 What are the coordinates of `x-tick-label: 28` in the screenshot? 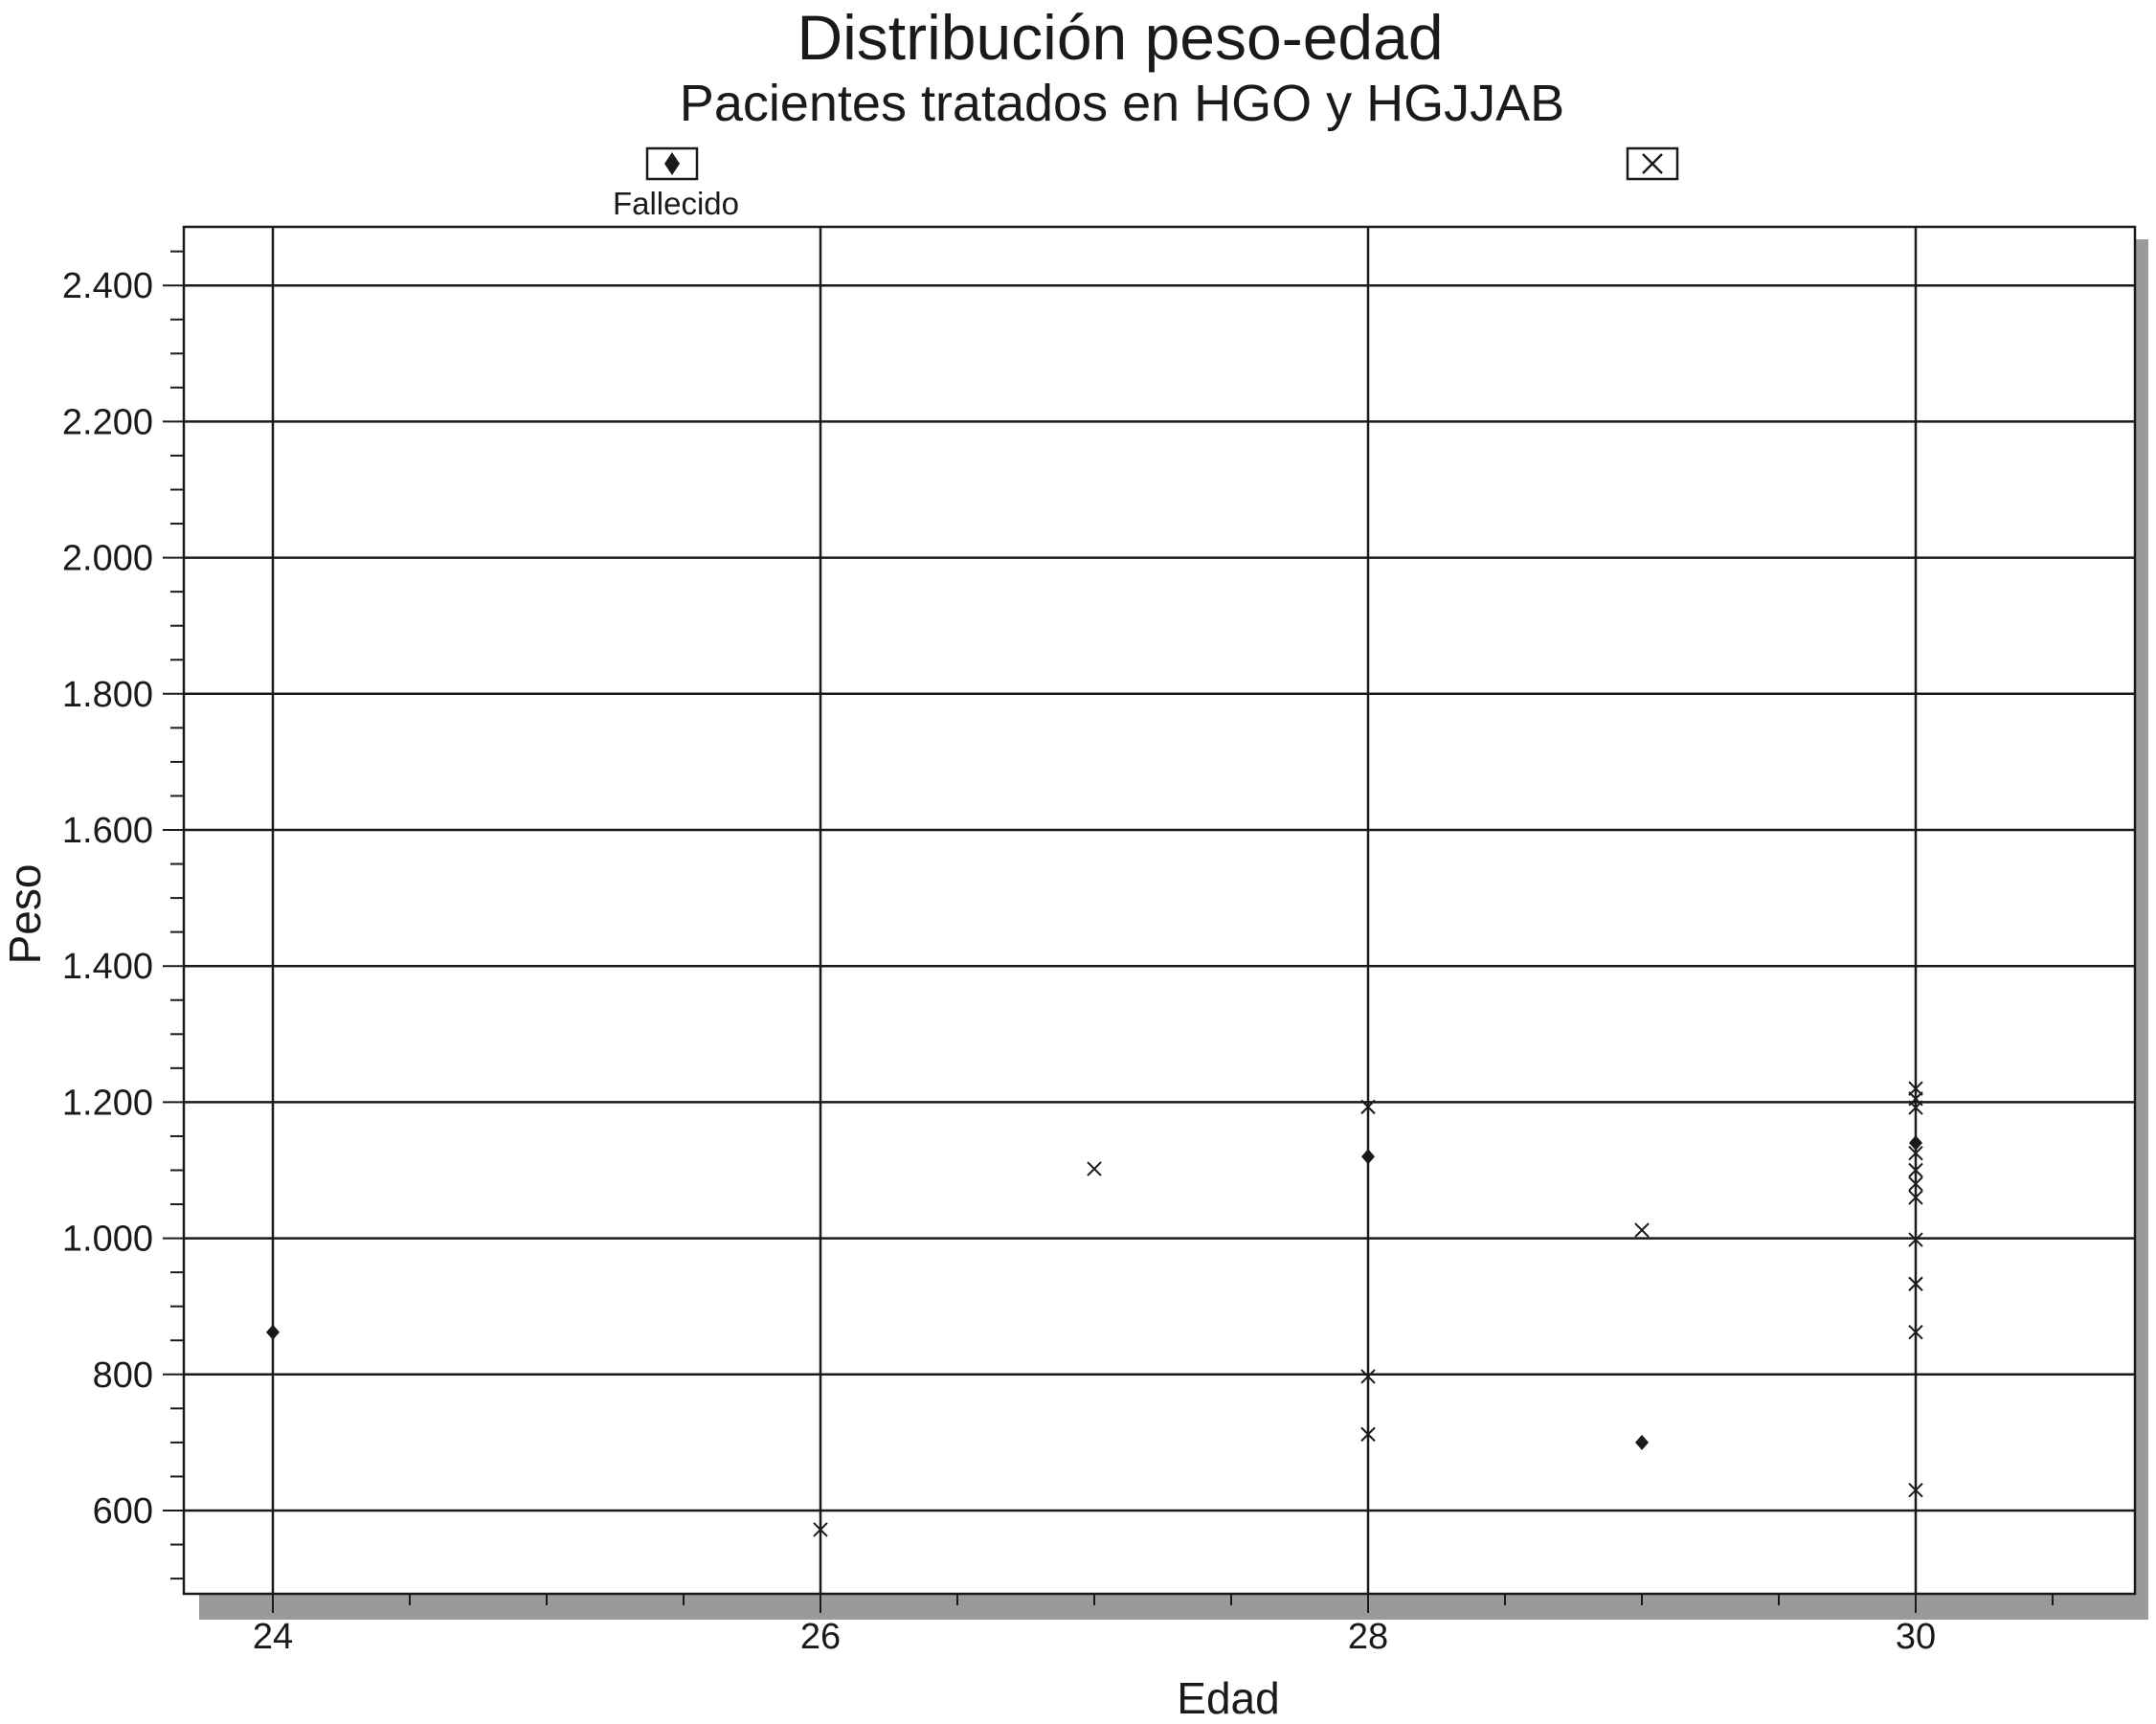 It's located at (1368, 1637).